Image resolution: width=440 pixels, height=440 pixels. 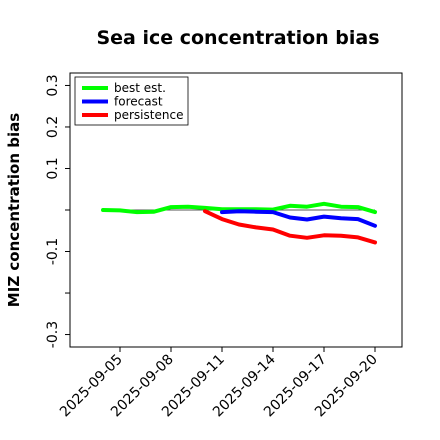 What do you see at coordinates (53, 251) in the screenshot?
I see `y-tick-label: -0.1` at bounding box center [53, 251].